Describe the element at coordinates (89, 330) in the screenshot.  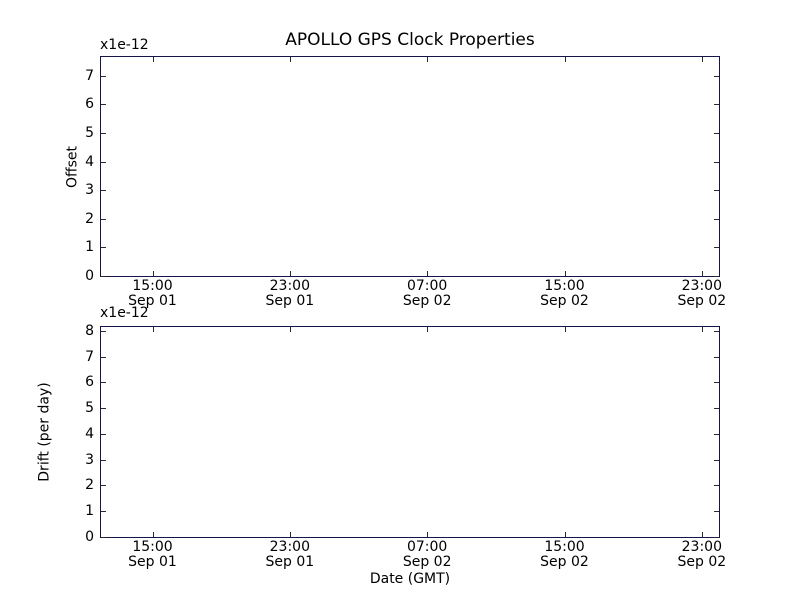
I see `y-tick-label: 8` at that location.